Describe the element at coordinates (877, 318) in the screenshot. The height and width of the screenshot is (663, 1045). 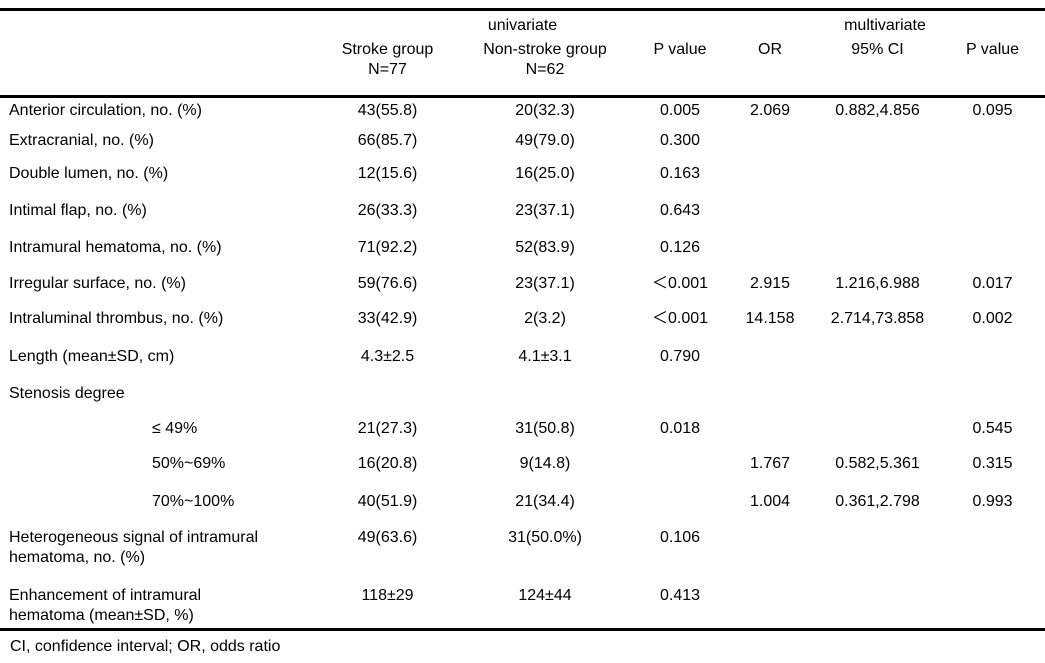
I see `ci-value: 2.714,73.858` at that location.